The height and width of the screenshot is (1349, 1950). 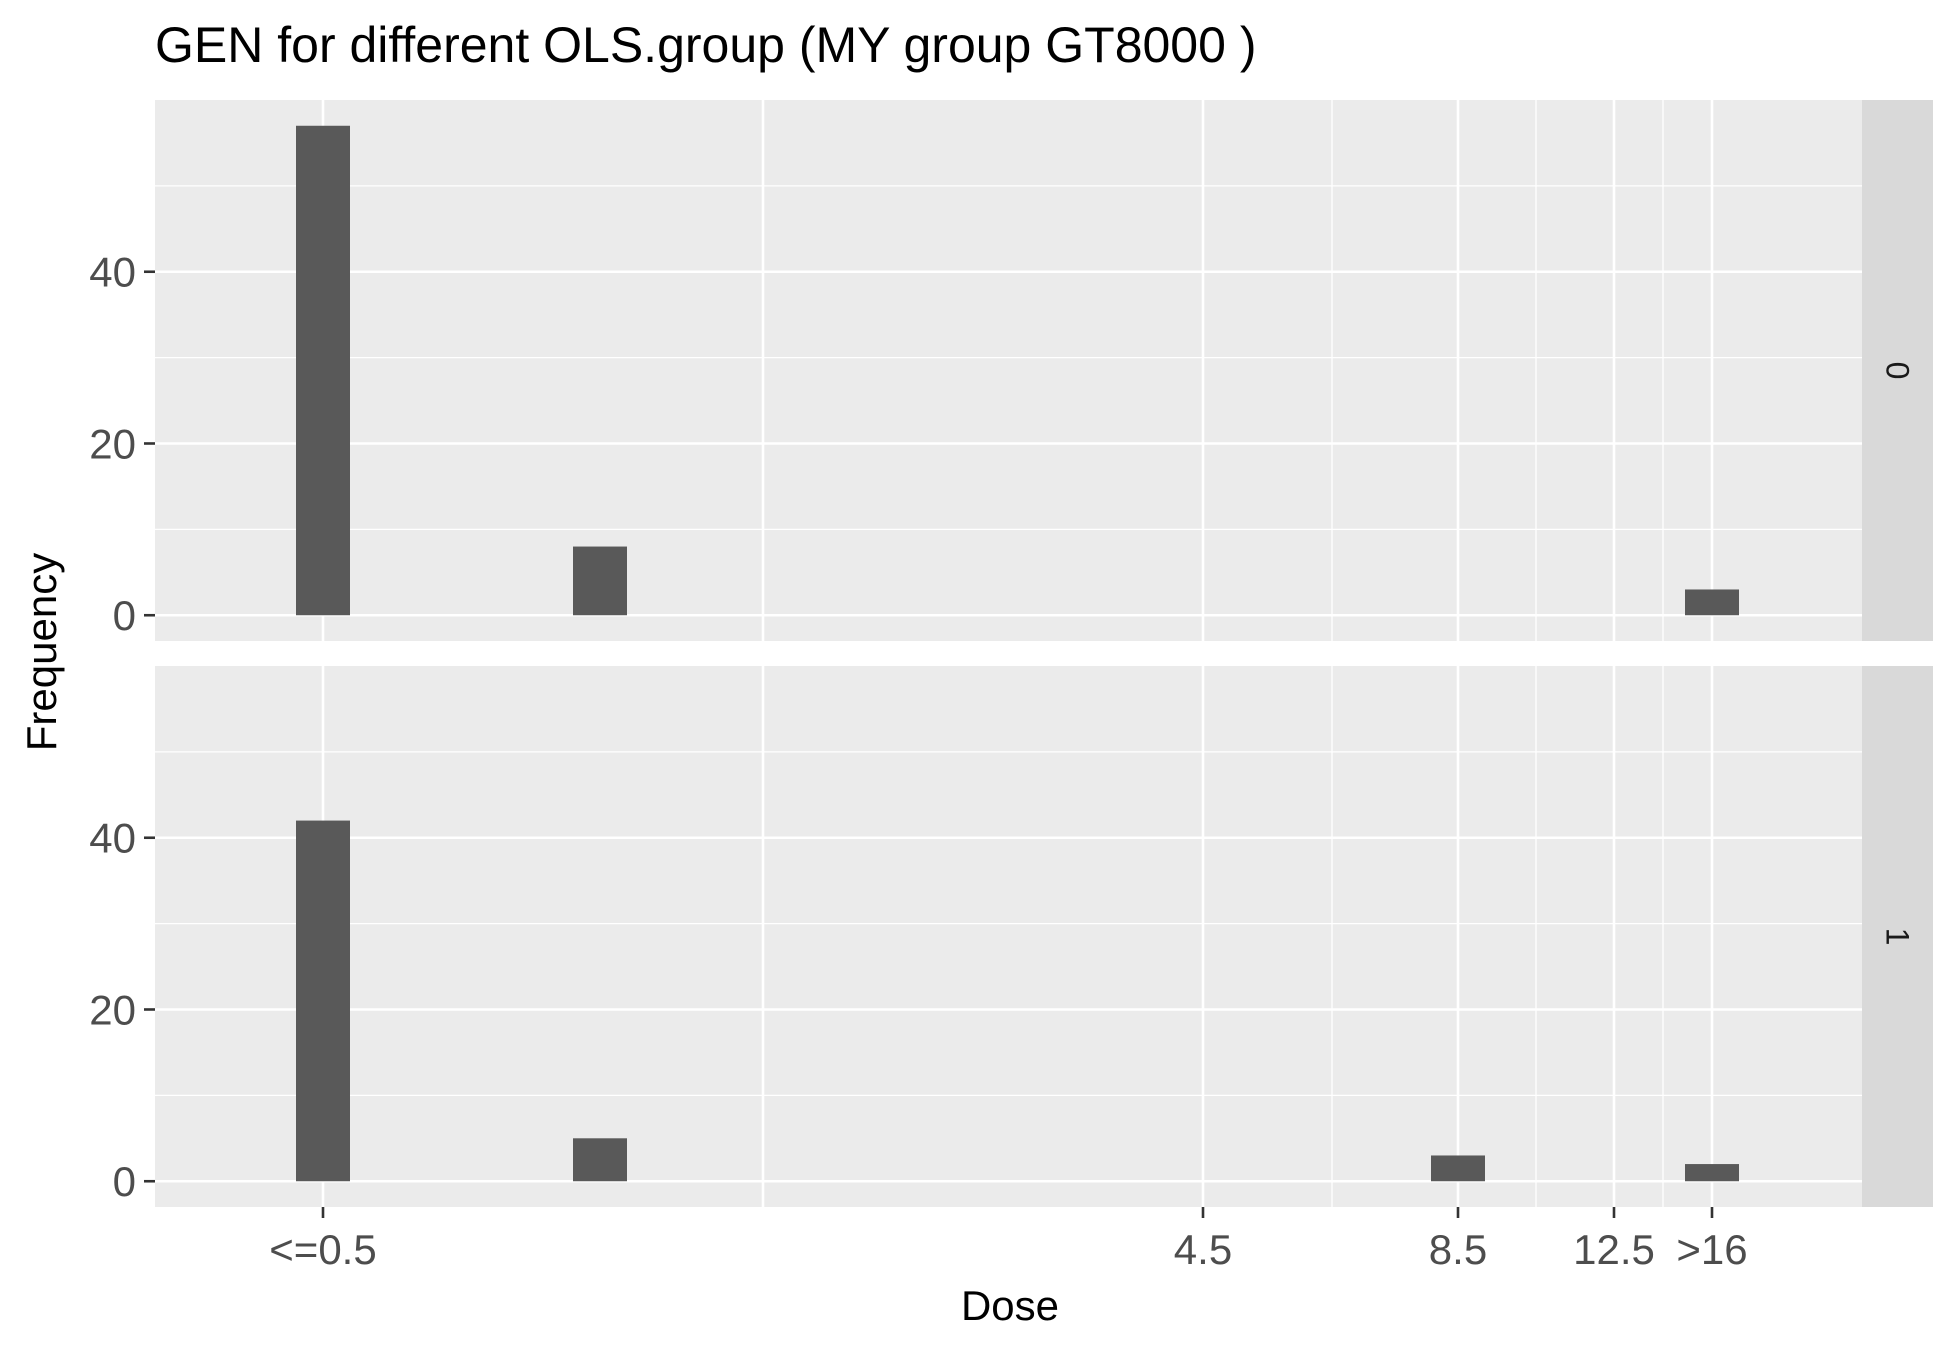 I want to click on facet-strip-label: 1, so click(x=1898, y=937).